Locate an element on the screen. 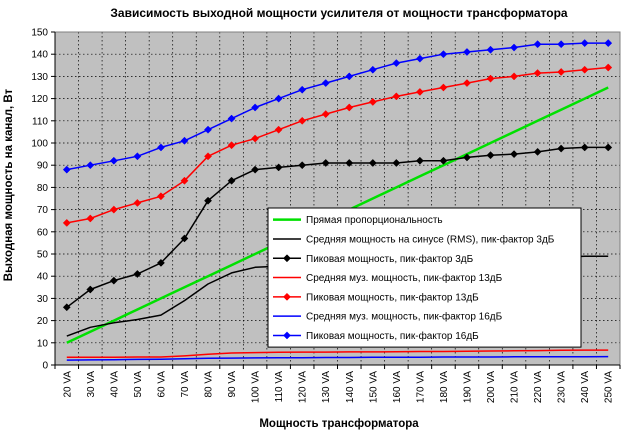  y-tick-label: 70 is located at coordinates (43, 210).